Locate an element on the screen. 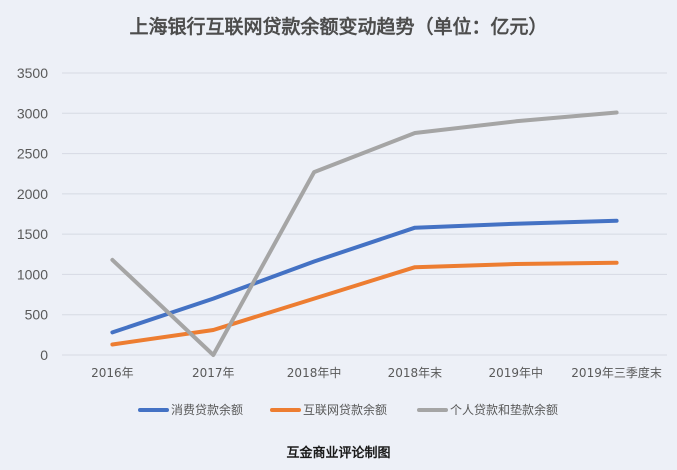 The image size is (677, 470). x-tick-label: 2019年三季度末 is located at coordinates (616, 372).